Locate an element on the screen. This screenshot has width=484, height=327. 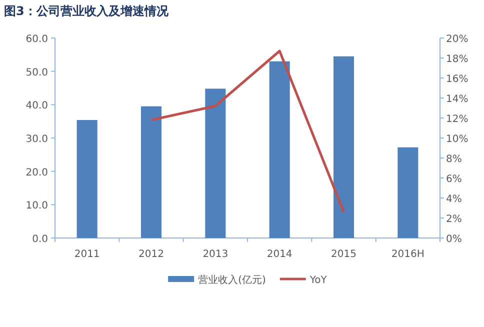
y2-tick-label: 14% is located at coordinates (457, 99).